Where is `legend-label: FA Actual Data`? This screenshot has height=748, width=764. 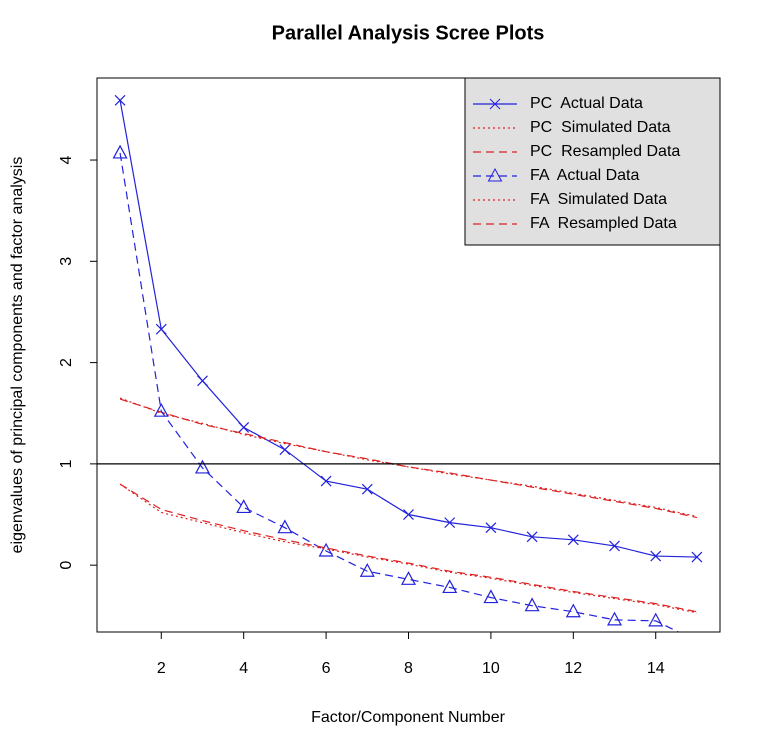
legend-label: FA Actual Data is located at coordinates (585, 175).